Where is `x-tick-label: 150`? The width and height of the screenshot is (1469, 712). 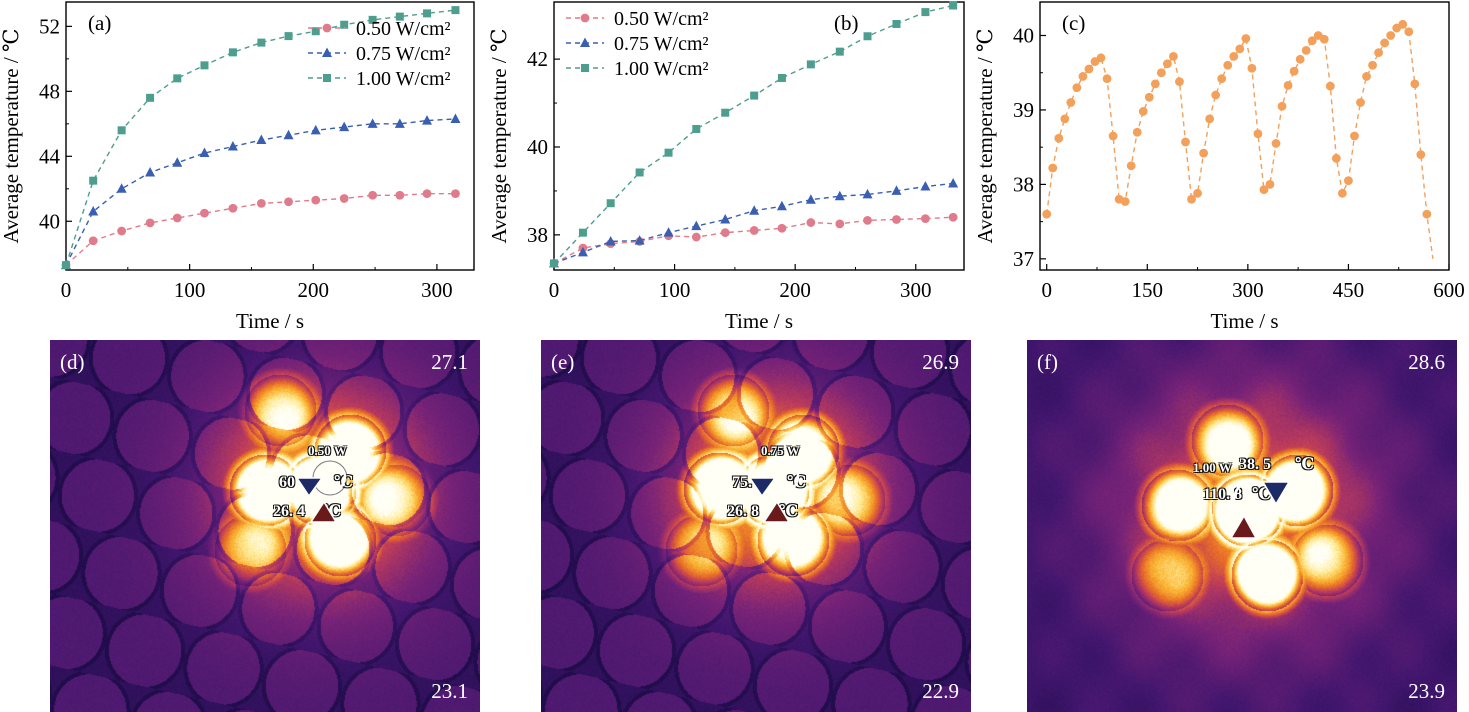
x-tick-label: 150 is located at coordinates (1148, 290).